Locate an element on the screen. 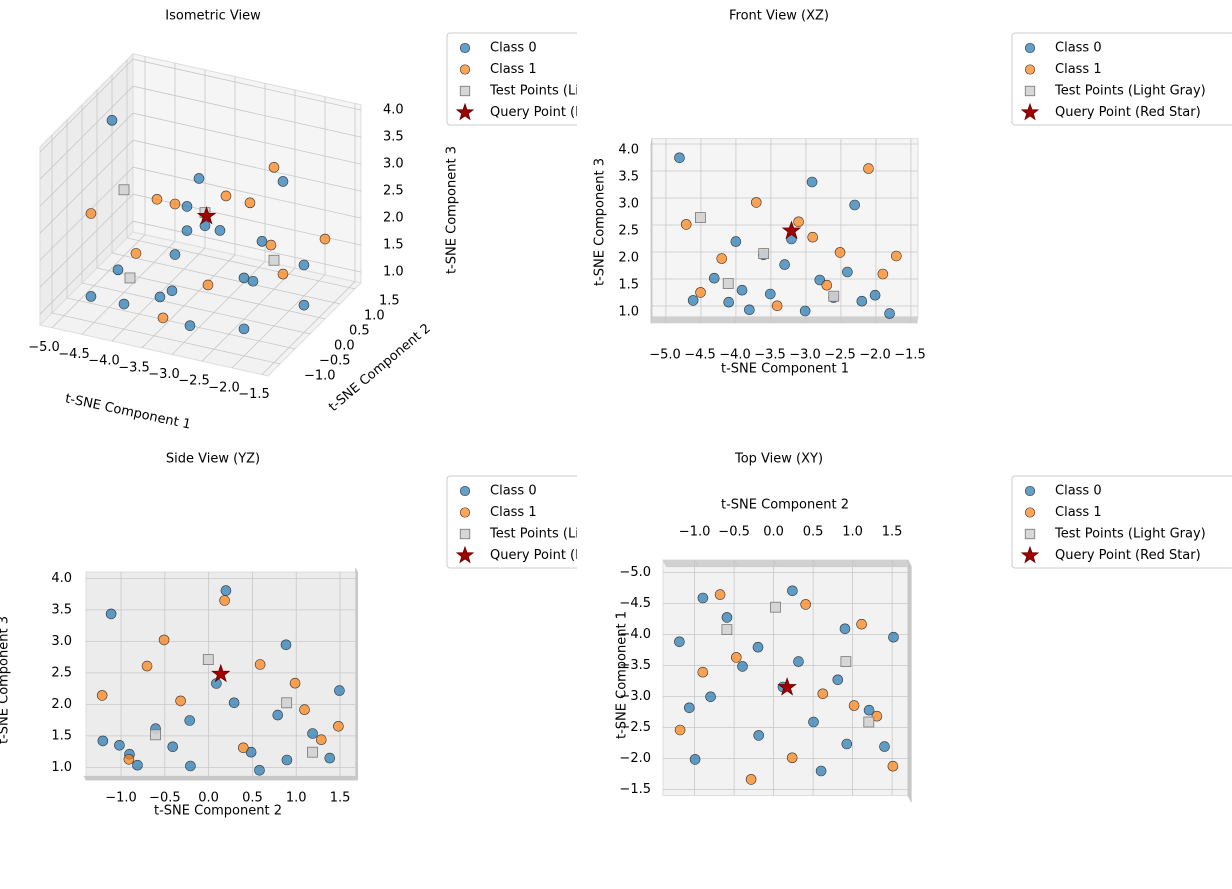 This screenshot has width=1232, height=889. subplot-title: Side View (YZ) is located at coordinates (213, 459).